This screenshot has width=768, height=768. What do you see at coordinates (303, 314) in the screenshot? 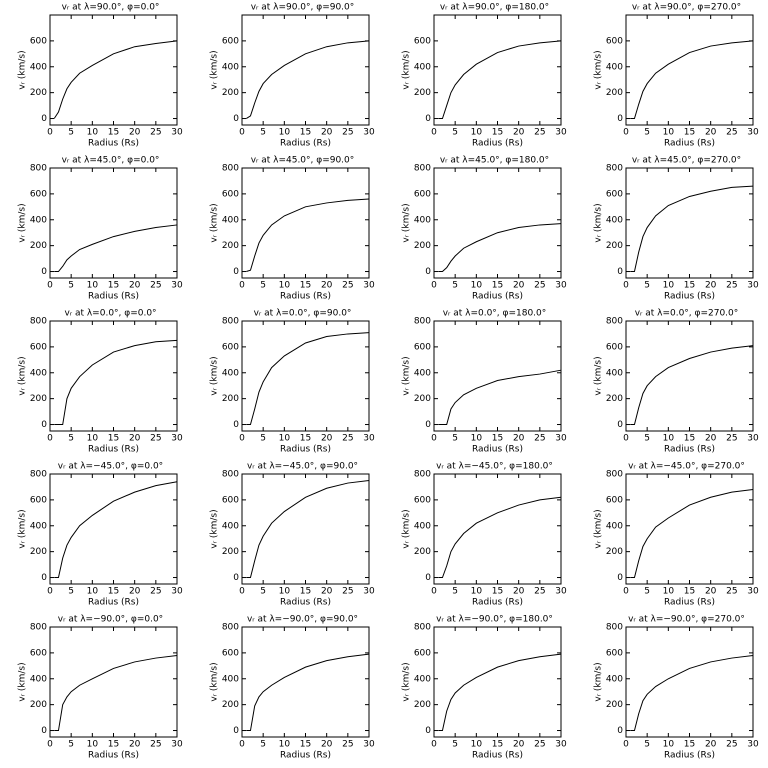
I see `chart-title: vᵣ at λ=0.0°, φ=90.0°` at bounding box center [303, 314].